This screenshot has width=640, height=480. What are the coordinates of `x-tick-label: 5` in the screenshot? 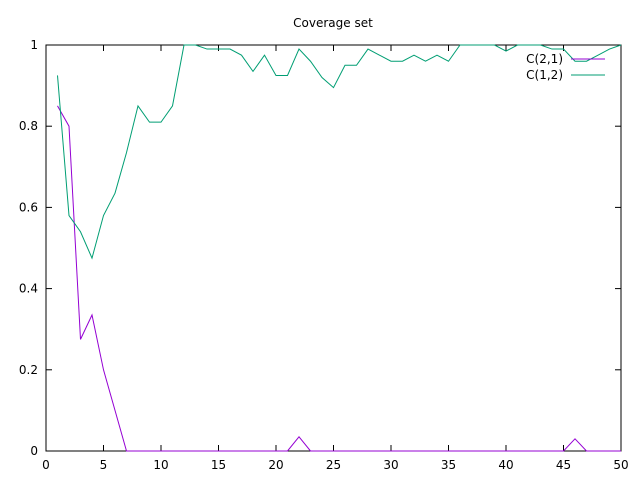 It's located at (104, 465).